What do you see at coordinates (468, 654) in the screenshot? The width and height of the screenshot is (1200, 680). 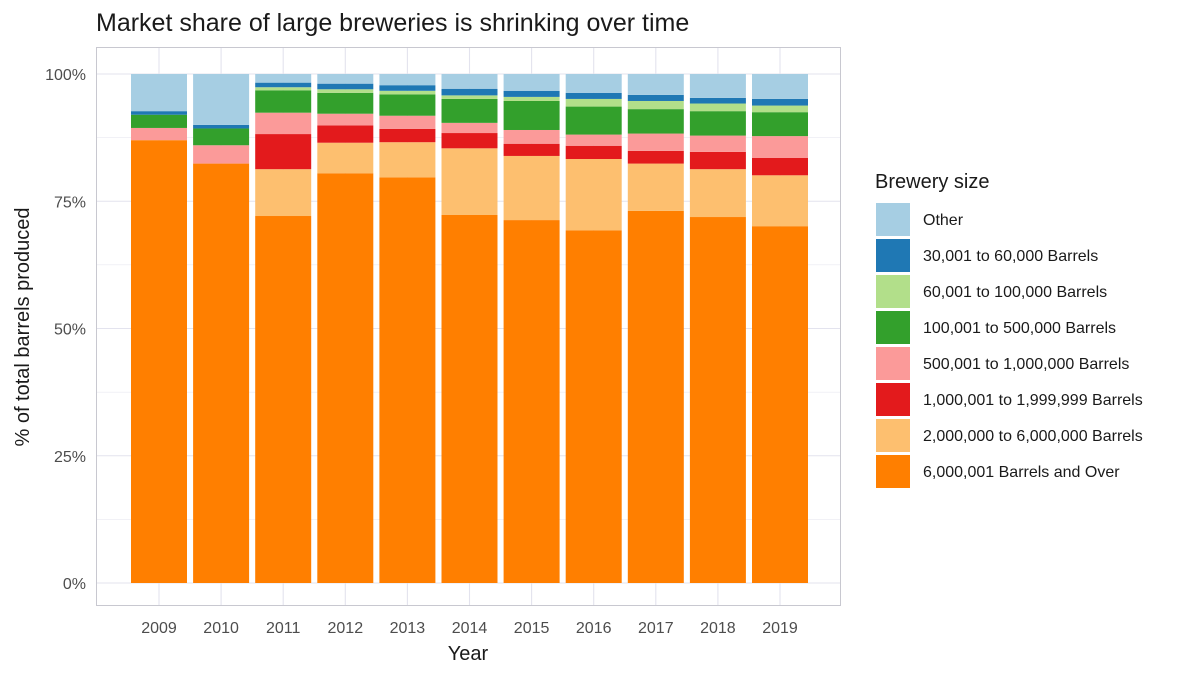 I see `x-axis-title: Year` at bounding box center [468, 654].